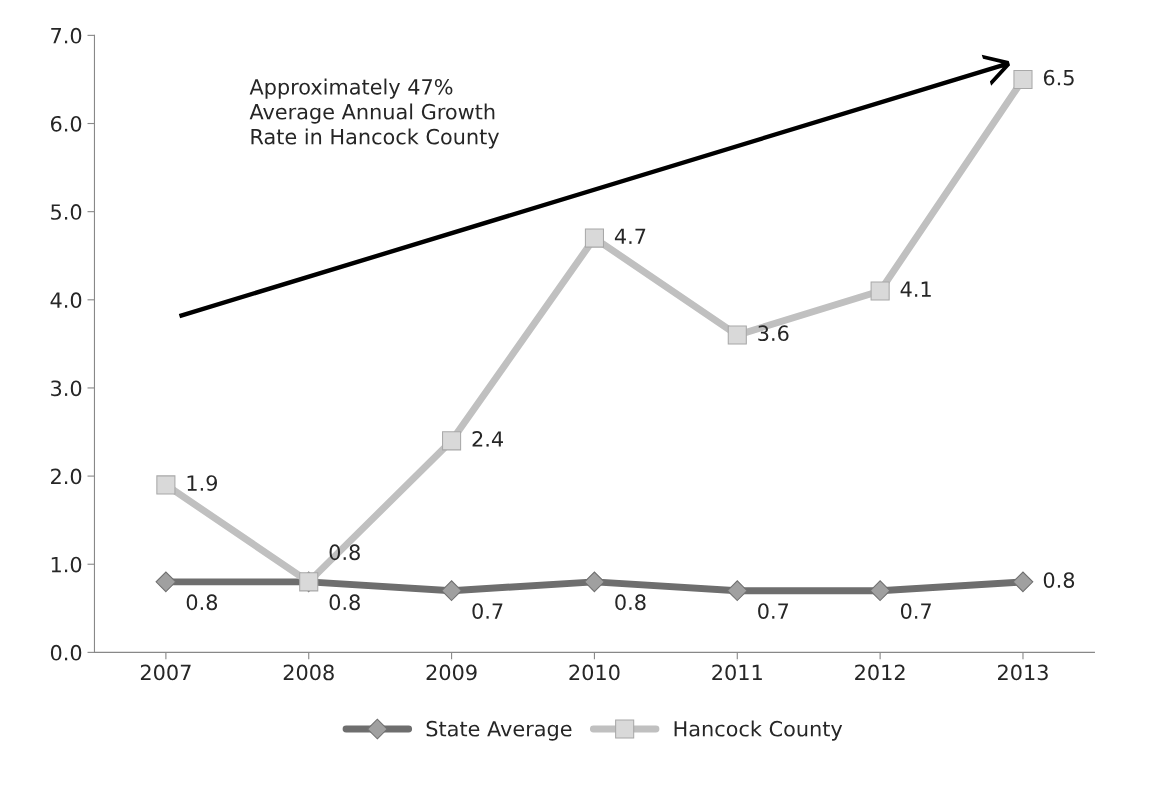 The image size is (1152, 786). What do you see at coordinates (915, 289) in the screenshot?
I see `data-label: 4.1` at bounding box center [915, 289].